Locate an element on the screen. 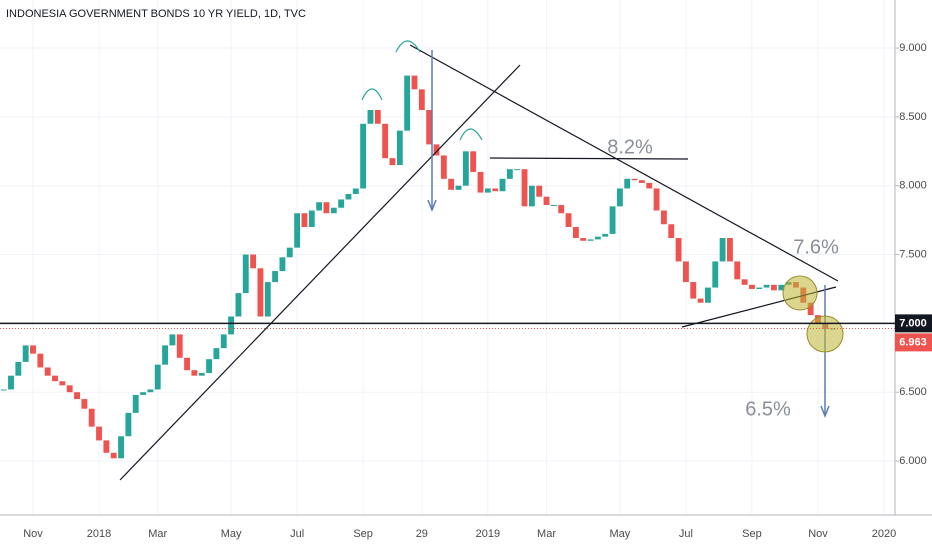  x-tick-label: 2020 is located at coordinates (884, 534).